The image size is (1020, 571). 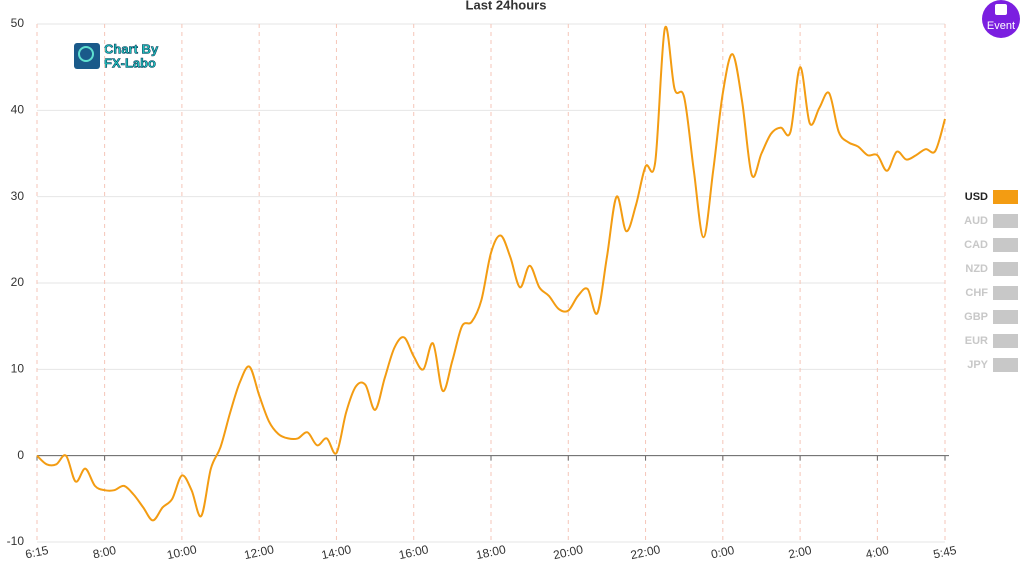 What do you see at coordinates (723, 552) in the screenshot?
I see `x-tick-label: 0:00` at bounding box center [723, 552].